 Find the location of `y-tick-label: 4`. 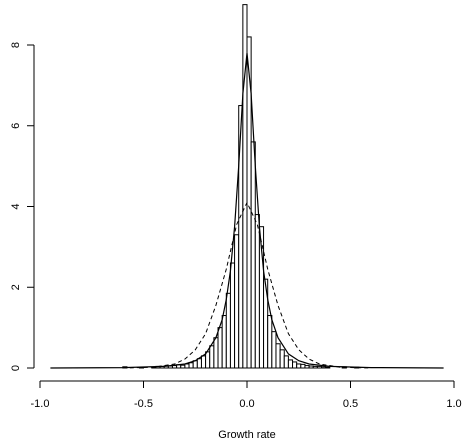

y-tick-label: 4 is located at coordinates (16, 206).